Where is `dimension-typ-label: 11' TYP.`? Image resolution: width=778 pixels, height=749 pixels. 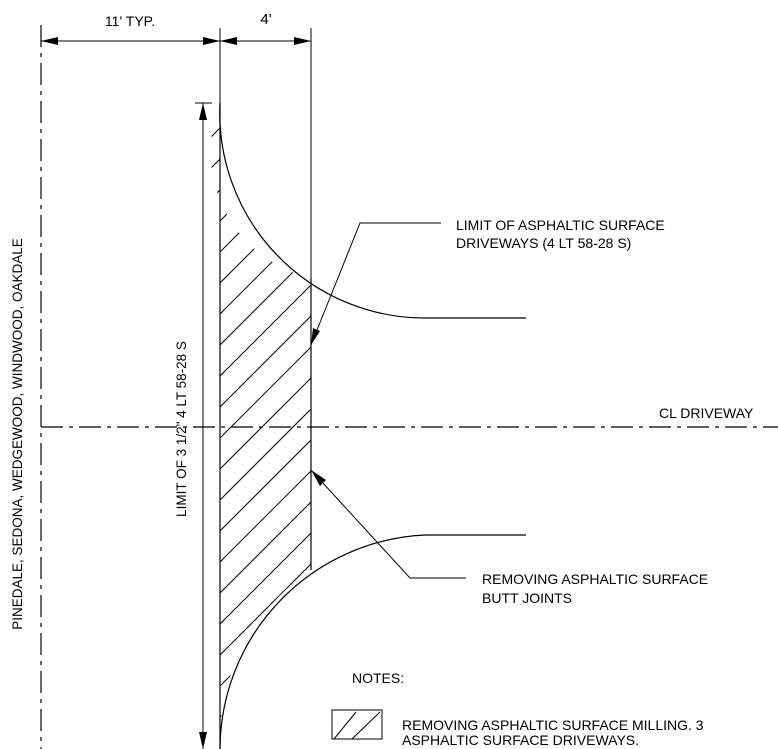 dimension-typ-label: 11' TYP. is located at coordinates (130, 21).